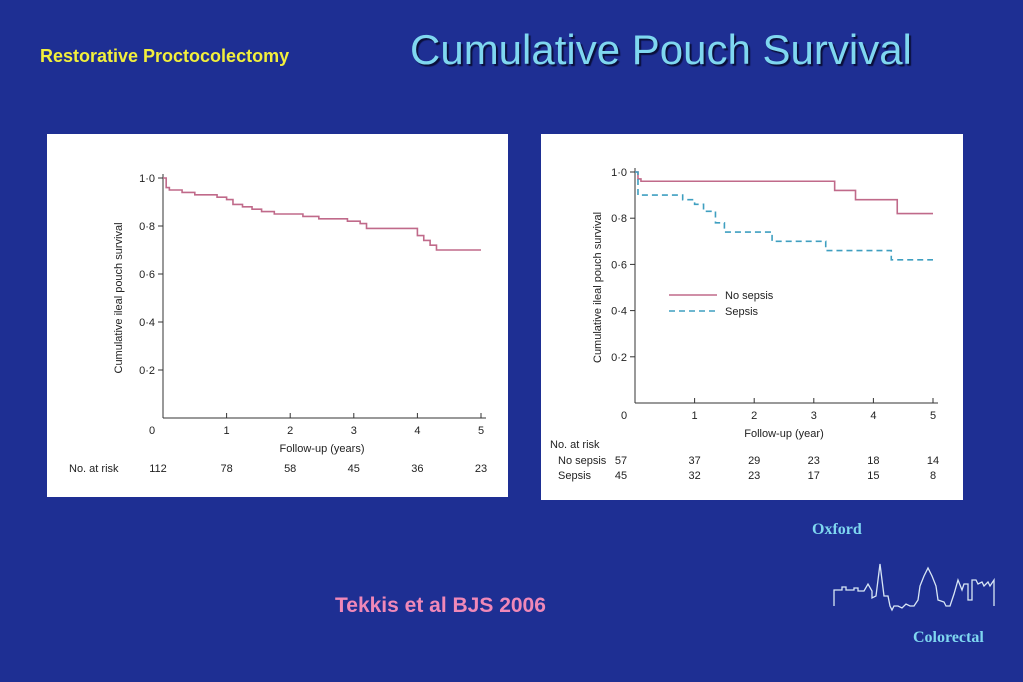 This screenshot has width=1023, height=682. Describe the element at coordinates (165, 56) in the screenshot. I see `slide-subtitle: Restorative Proctocolectomy` at that location.